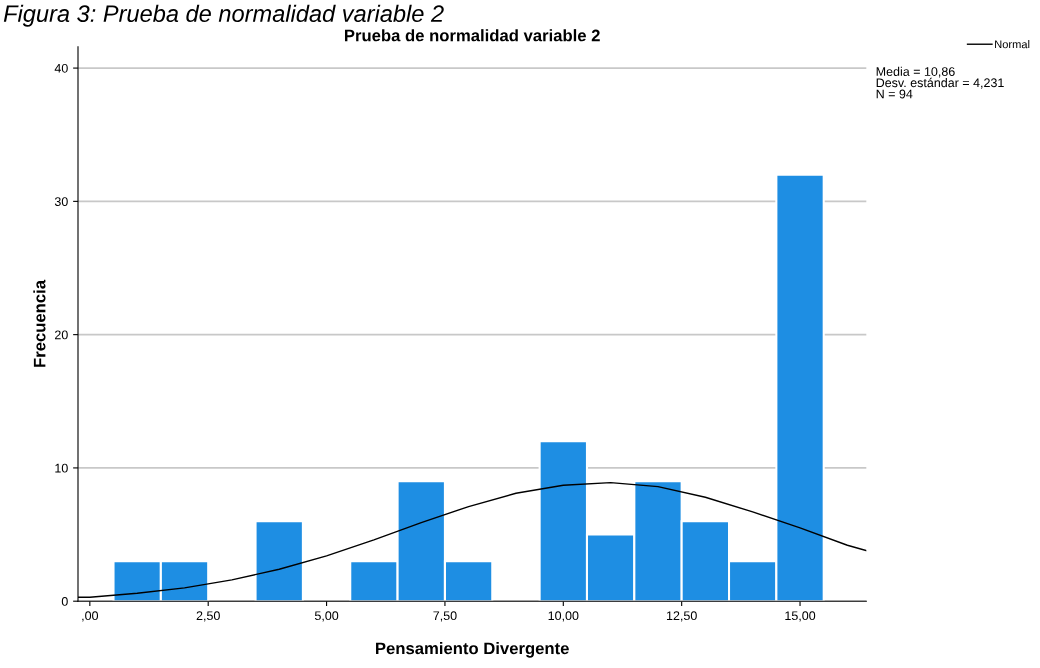 The height and width of the screenshot is (668, 1040). Describe the element at coordinates (940, 82) in the screenshot. I see `text: Media = 10,86 Desv. estándar = 4,231 N = 94` at that location.